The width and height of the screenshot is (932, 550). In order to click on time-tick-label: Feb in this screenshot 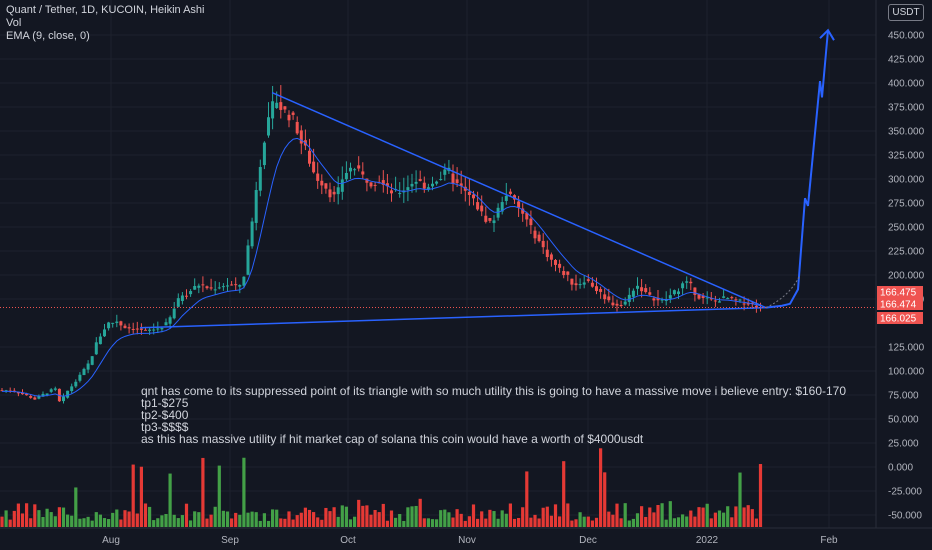, I will do `click(829, 540)`.